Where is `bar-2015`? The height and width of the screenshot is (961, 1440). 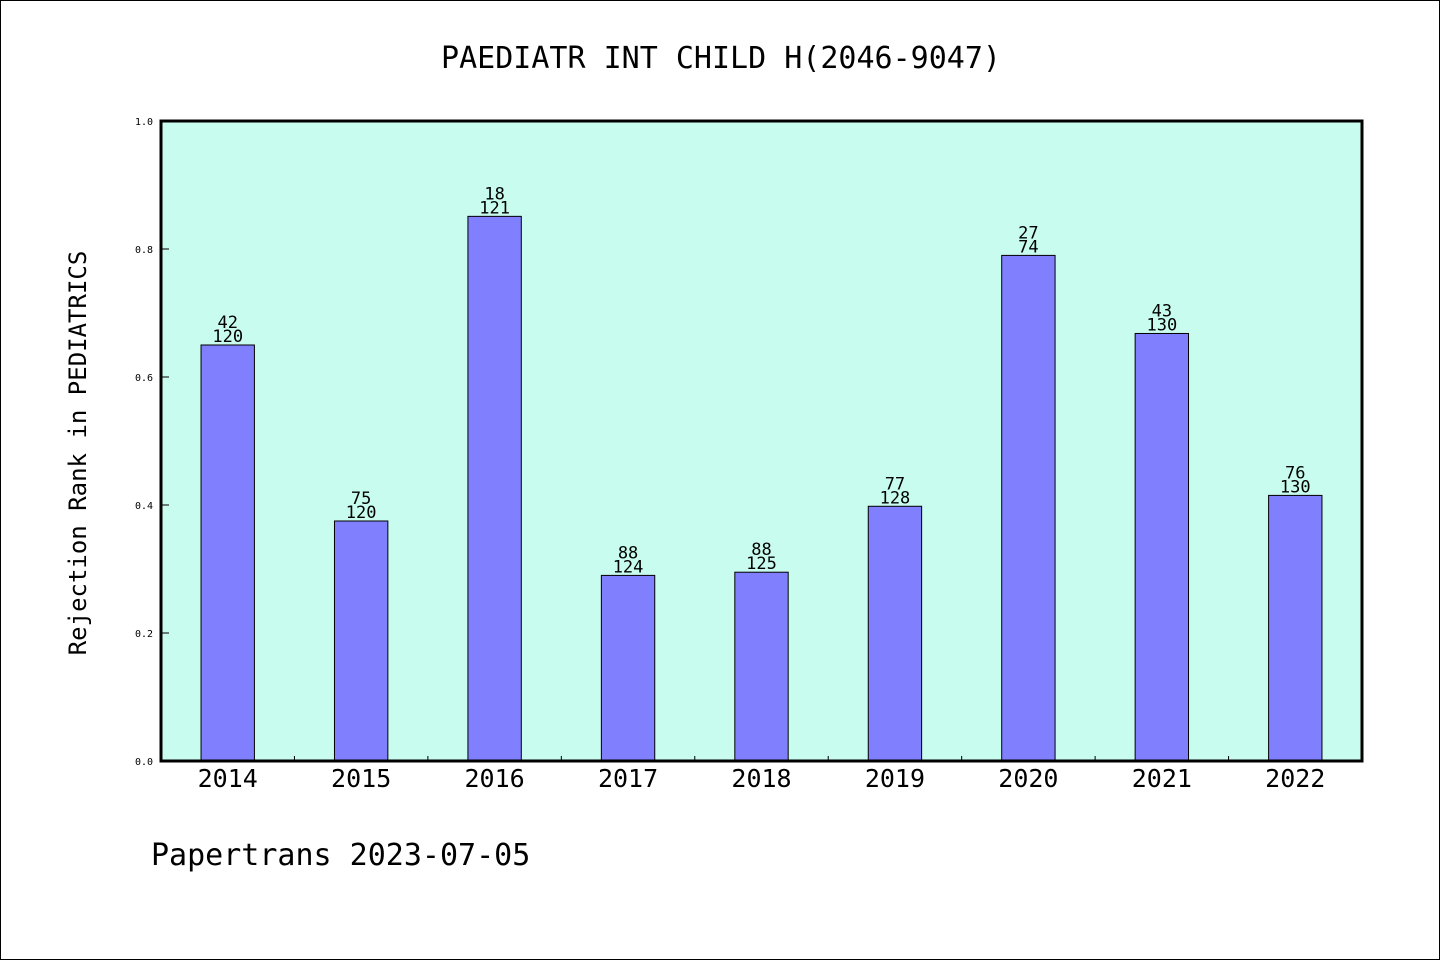 bar-2015 is located at coordinates (361, 641).